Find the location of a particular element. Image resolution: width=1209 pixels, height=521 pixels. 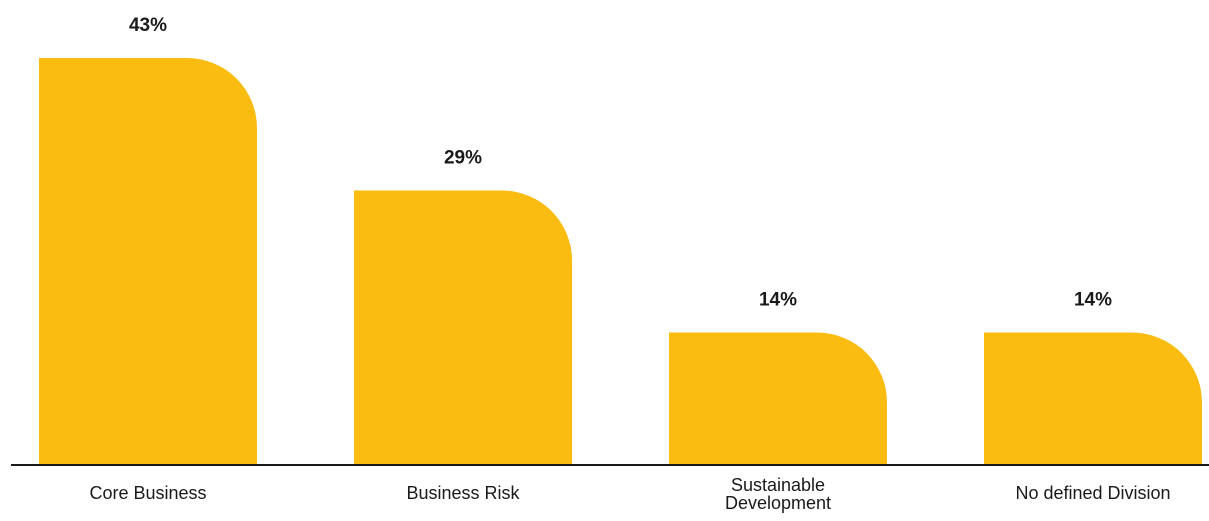

category-label-line: Development is located at coordinates (778, 503).